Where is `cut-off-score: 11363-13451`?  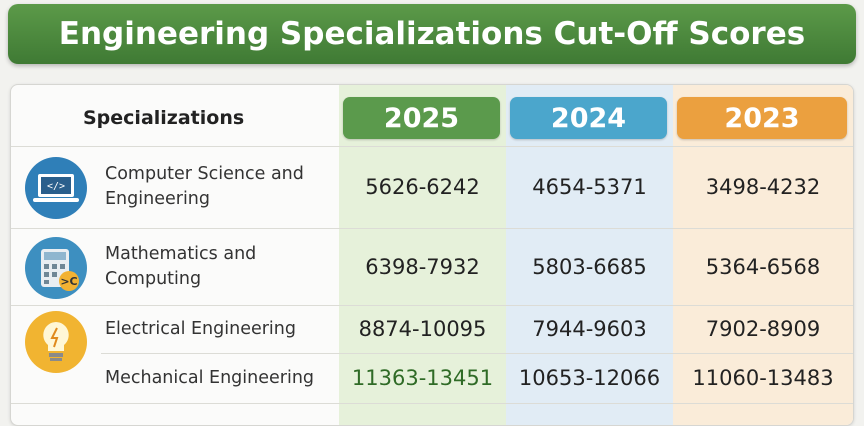
cut-off-score: 11363-13451 is located at coordinates (422, 378).